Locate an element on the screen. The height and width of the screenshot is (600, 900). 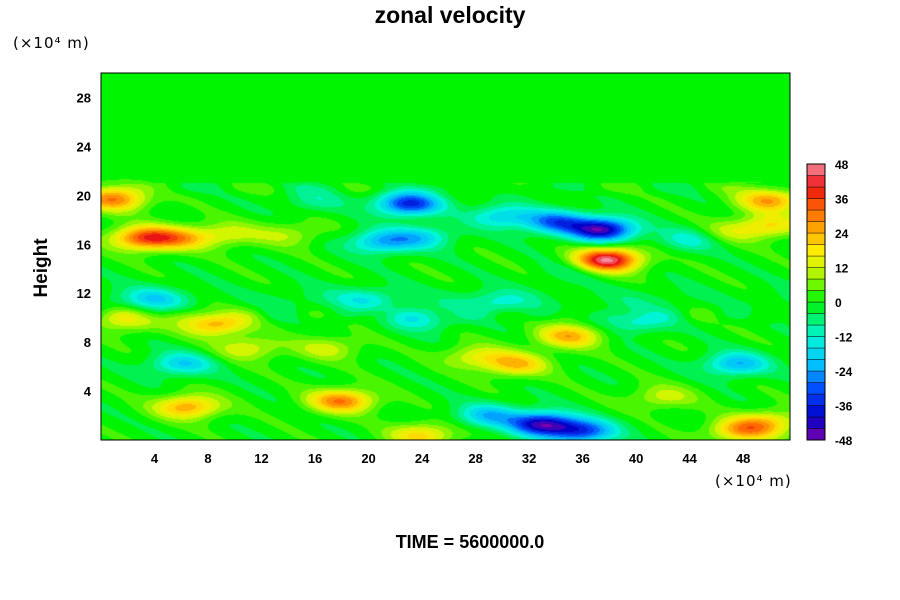
x-tick-label: 8 is located at coordinates (207, 458).